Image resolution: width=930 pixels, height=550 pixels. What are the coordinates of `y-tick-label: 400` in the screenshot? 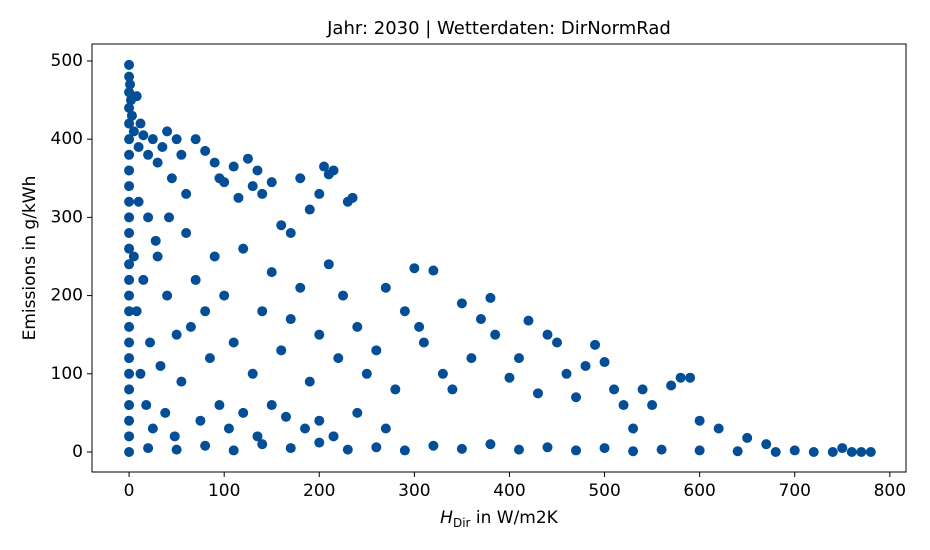 It's located at (67, 139).